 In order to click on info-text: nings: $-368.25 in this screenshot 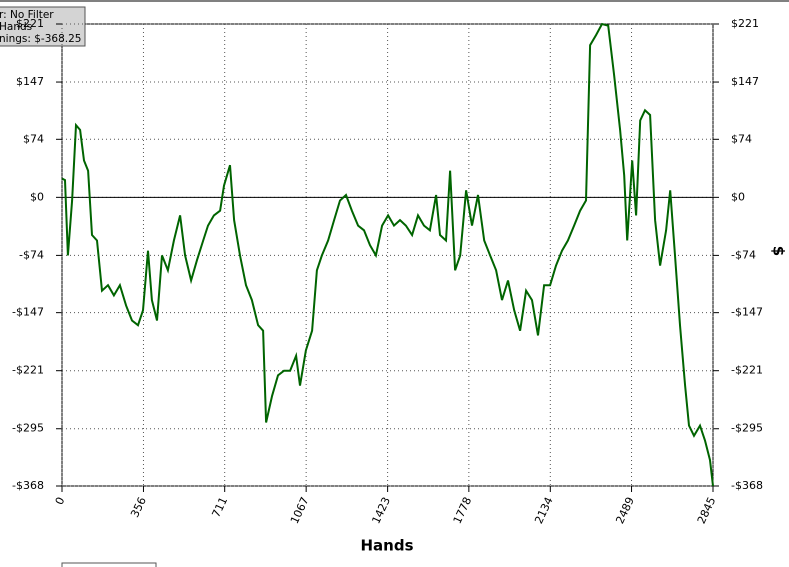, I will do `click(40, 39)`.